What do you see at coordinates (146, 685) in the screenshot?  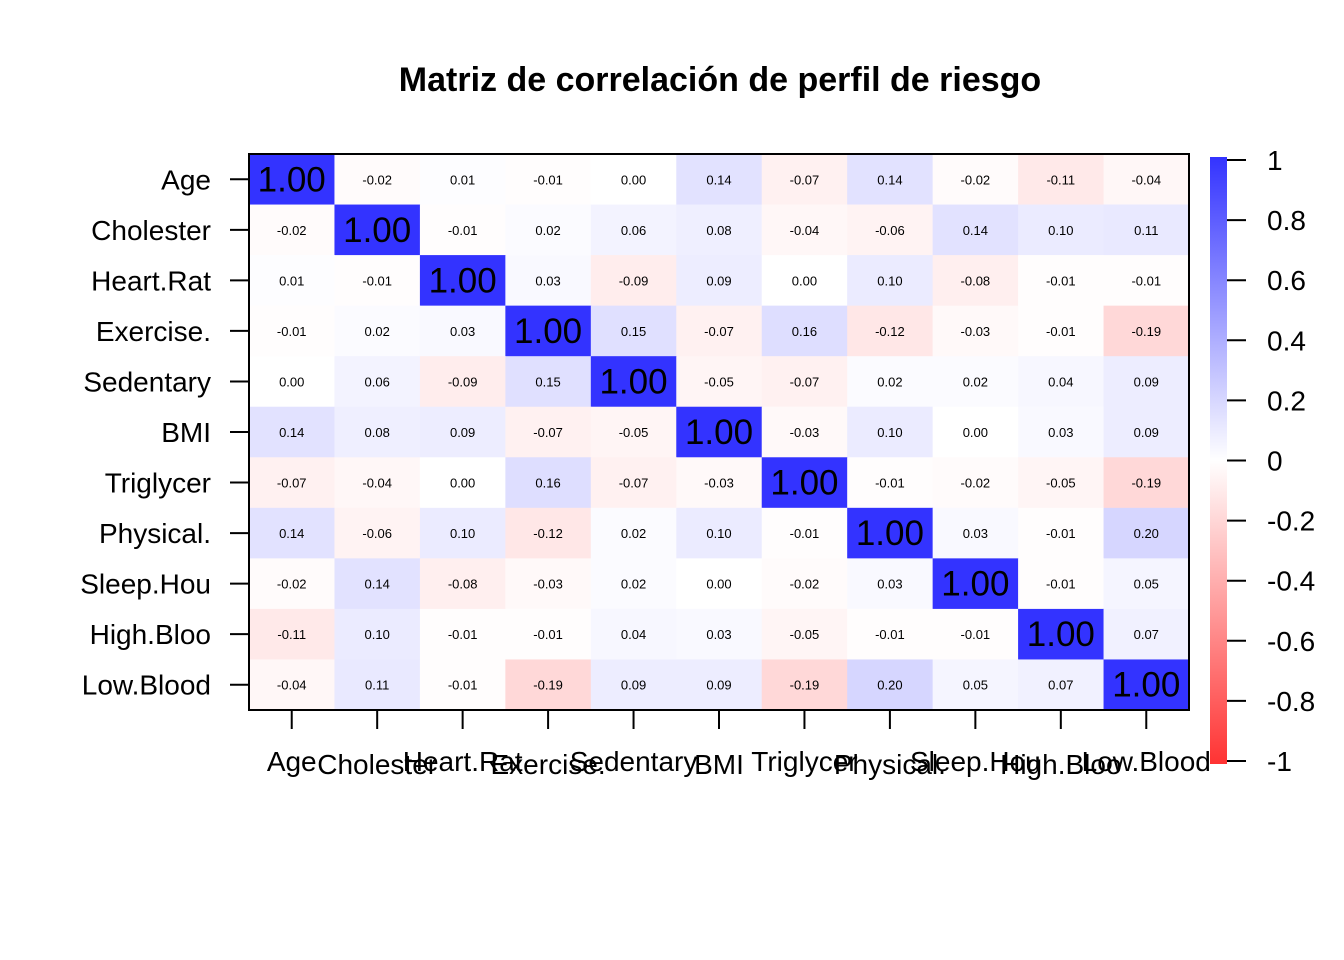 I see `row-label: Low.Blood` at bounding box center [146, 685].